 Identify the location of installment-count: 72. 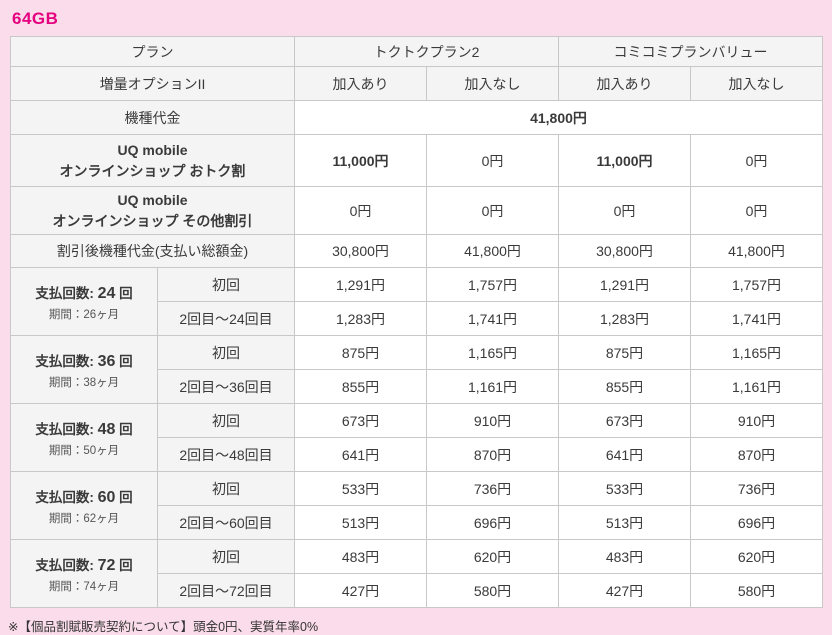
(106, 565).